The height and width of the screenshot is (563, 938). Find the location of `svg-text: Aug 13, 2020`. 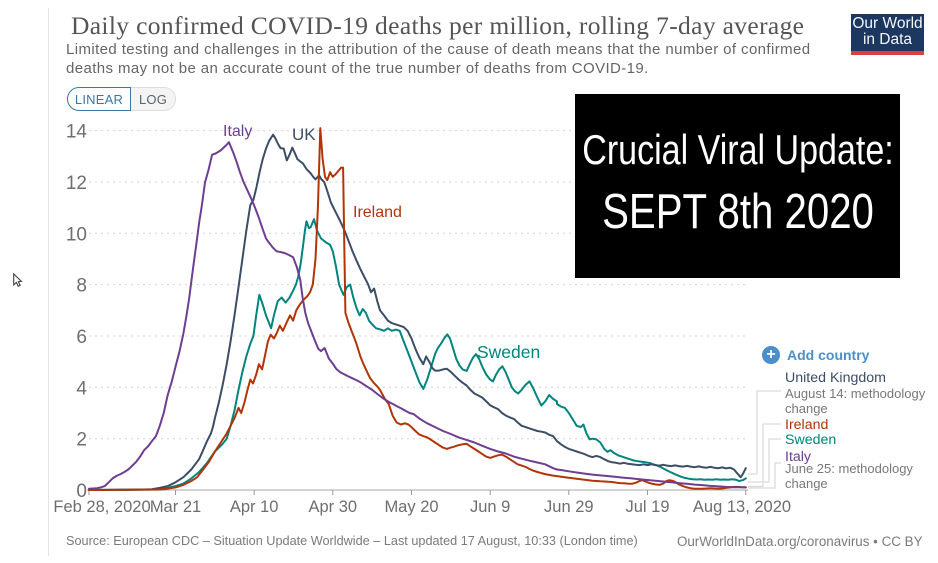

svg-text: Aug 13, 2020 is located at coordinates (742, 507).